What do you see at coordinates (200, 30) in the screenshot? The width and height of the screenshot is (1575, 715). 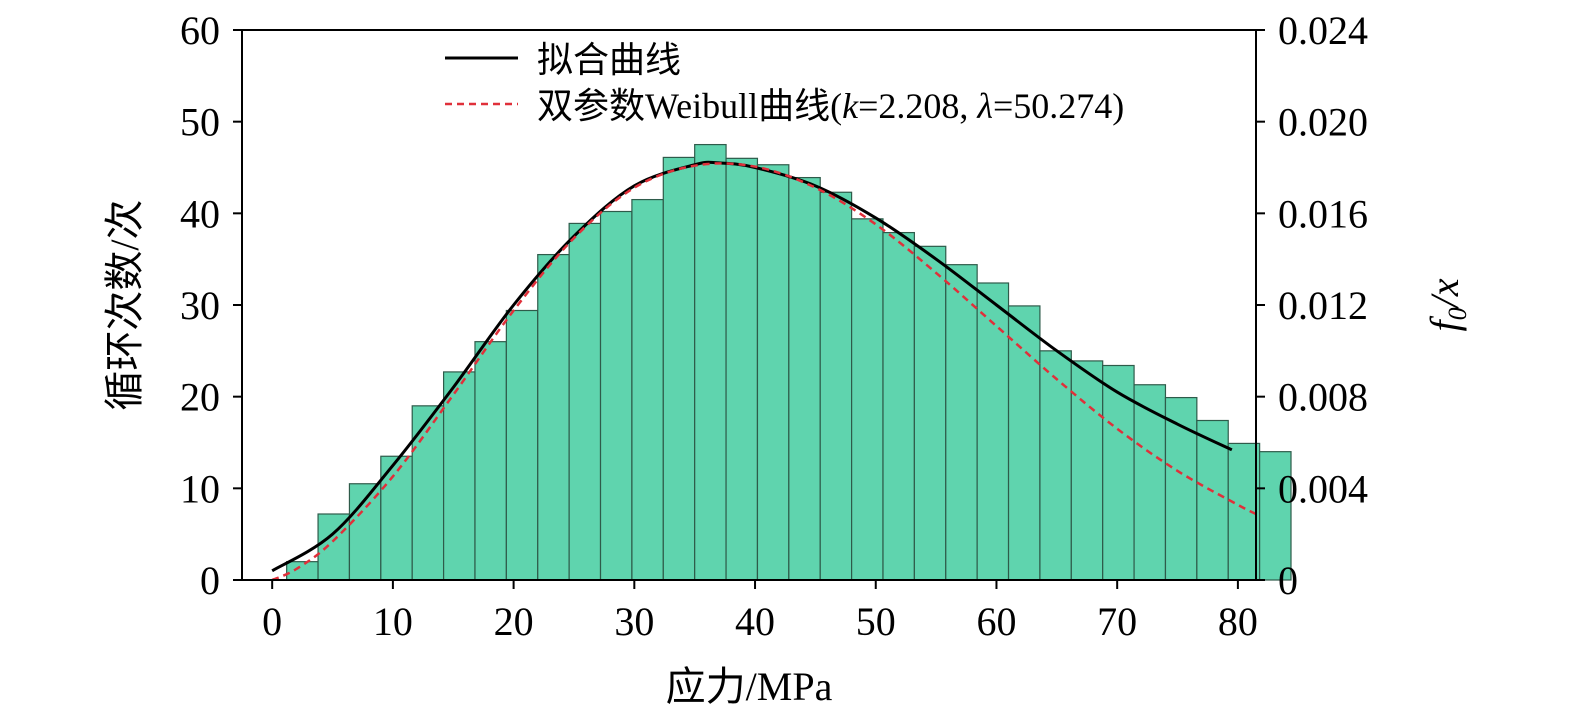 I see `y-tick-label: 60` at bounding box center [200, 30].